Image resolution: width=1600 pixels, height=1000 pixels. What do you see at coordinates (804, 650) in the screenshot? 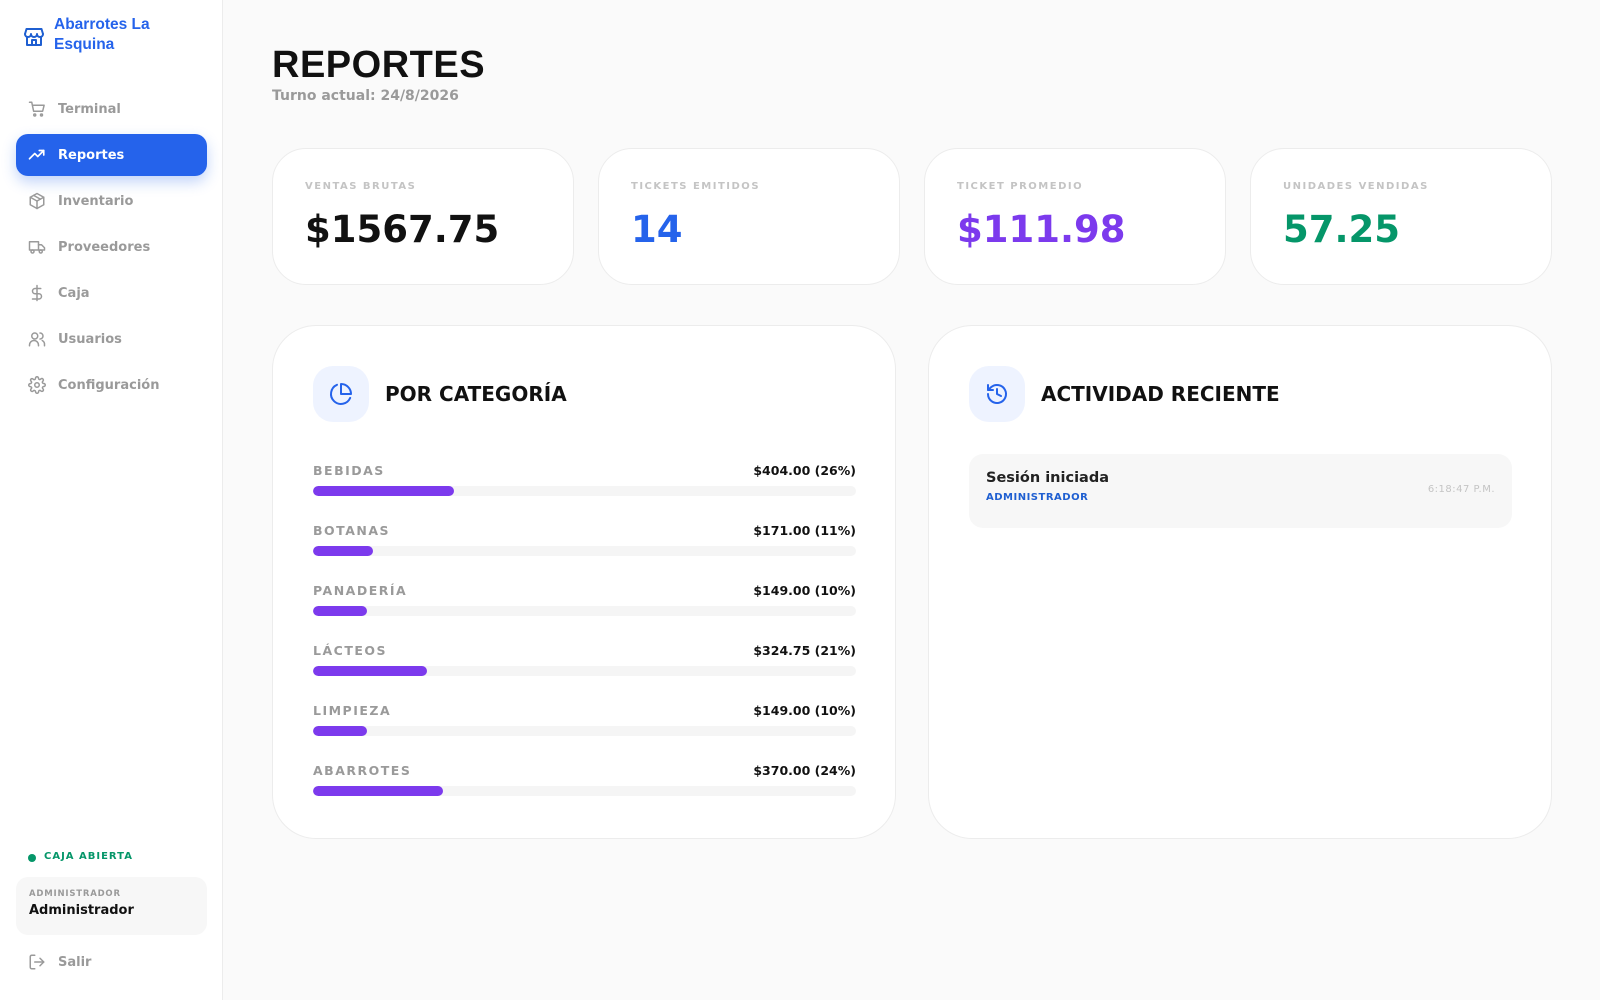
I see `category-value: $324.75 (21%)` at bounding box center [804, 650].